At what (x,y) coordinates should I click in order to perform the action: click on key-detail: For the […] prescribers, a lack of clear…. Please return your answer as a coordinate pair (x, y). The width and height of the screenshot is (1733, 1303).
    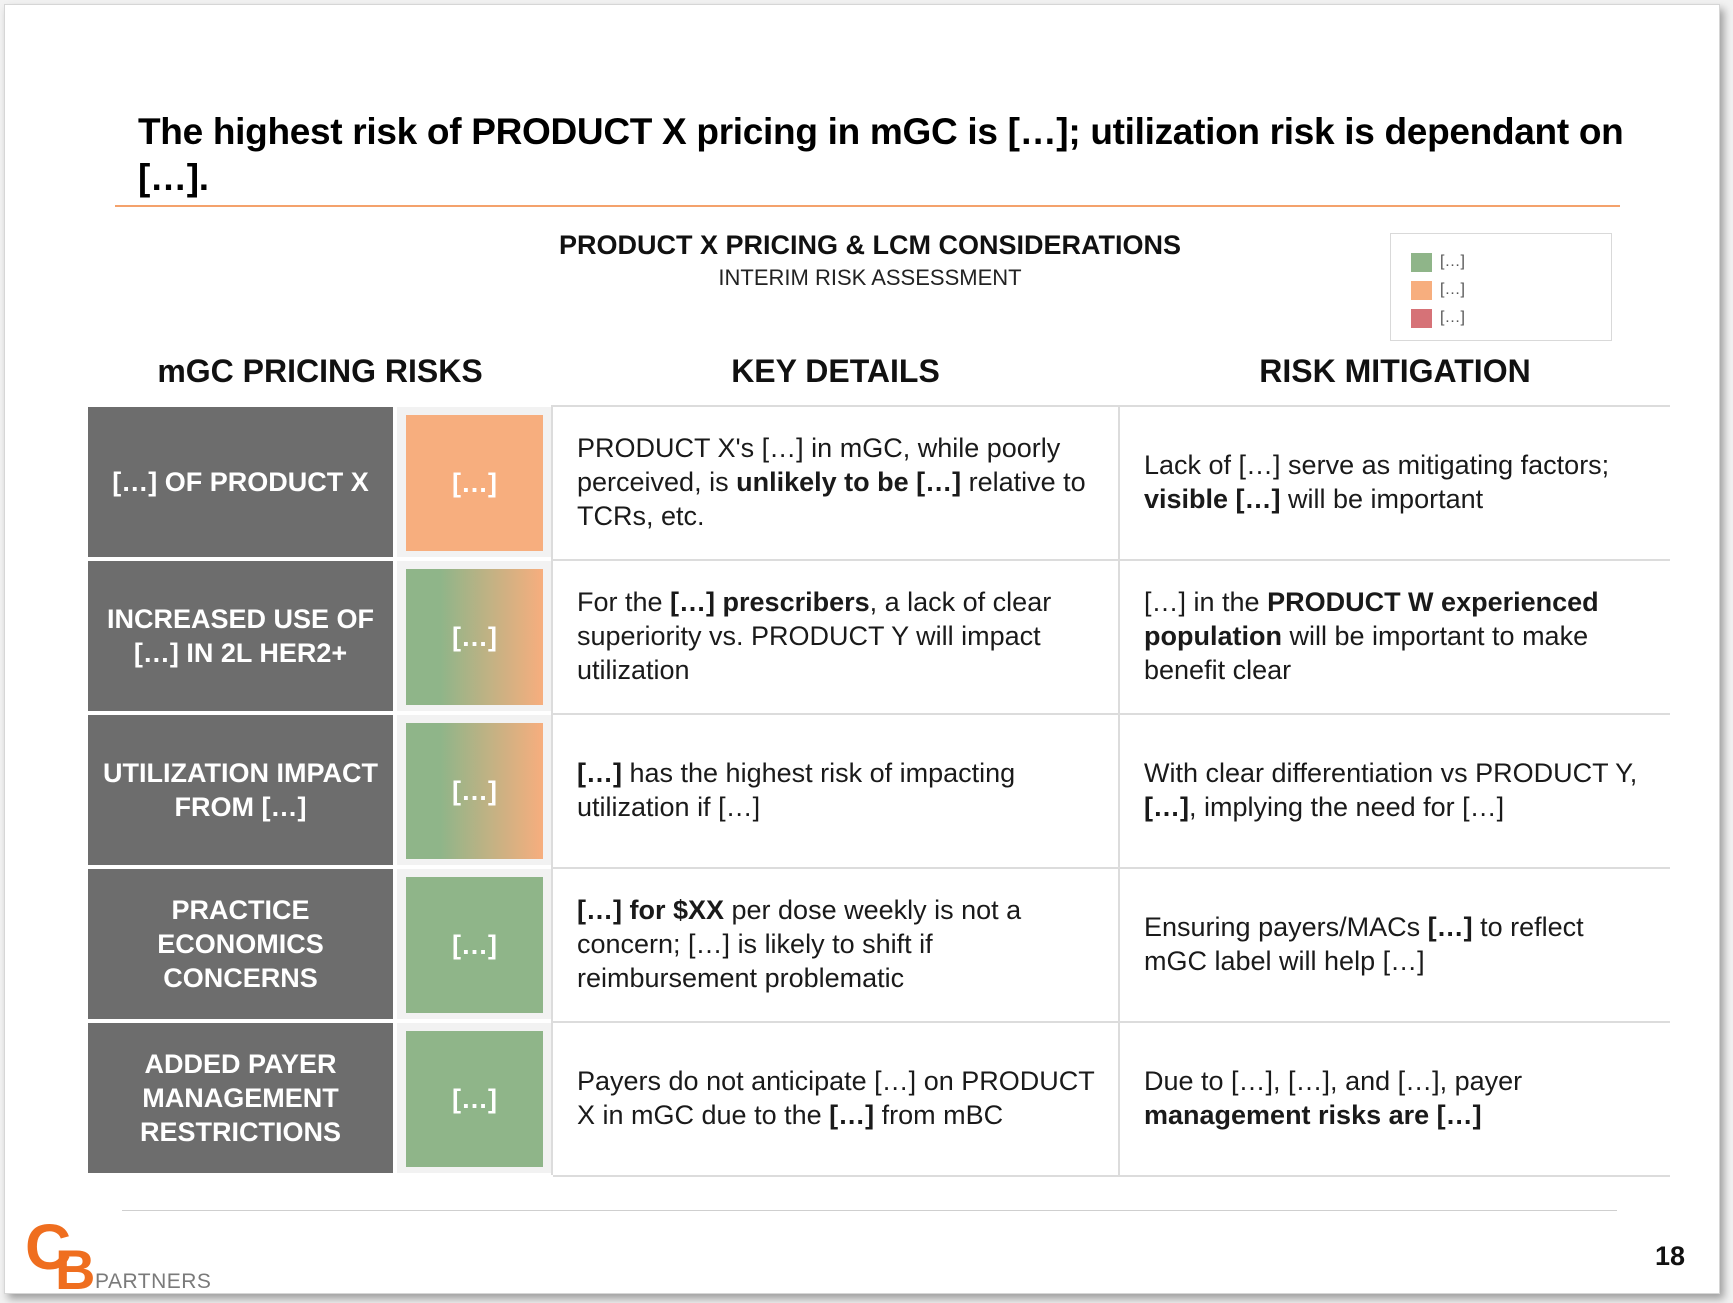
    Looking at the image, I should click on (835, 636).